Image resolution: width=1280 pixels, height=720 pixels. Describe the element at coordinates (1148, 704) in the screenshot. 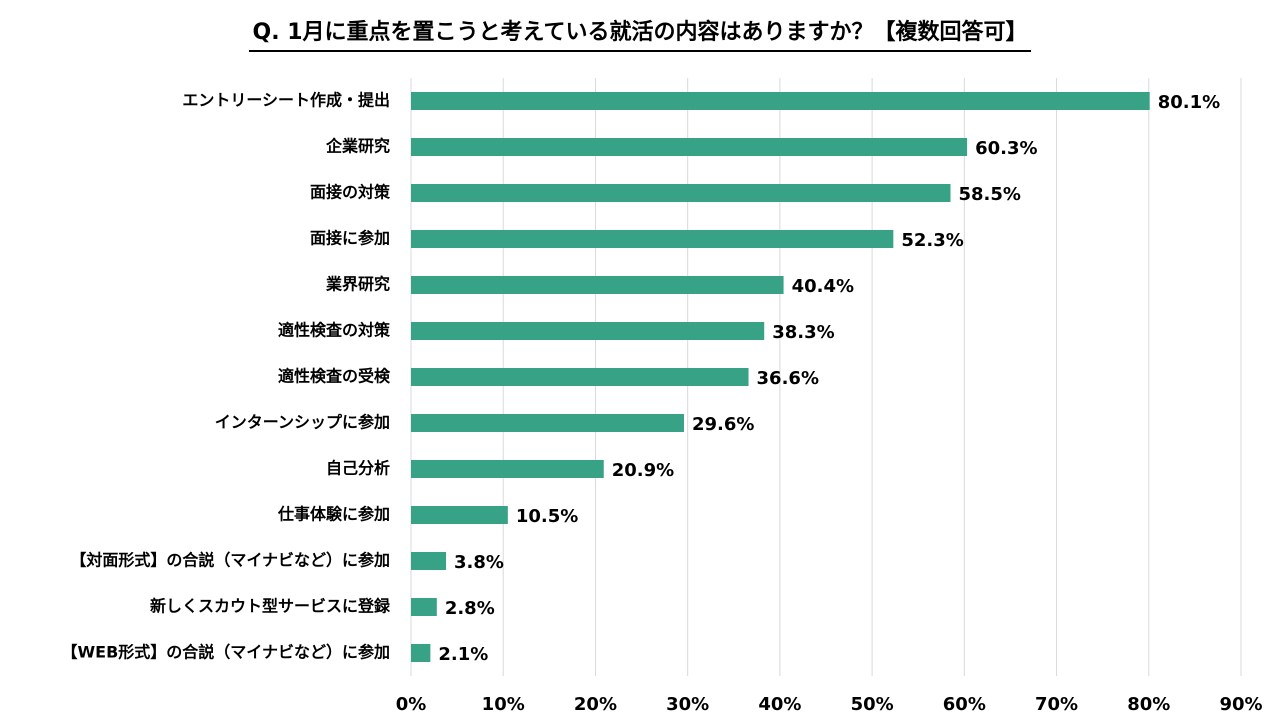

I see `x-tick-label-80: 80%` at that location.